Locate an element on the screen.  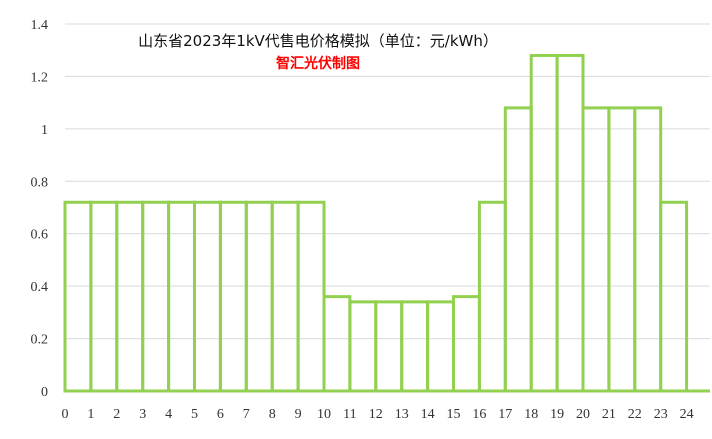
y-tick-label: 0.4 is located at coordinates (40, 287).